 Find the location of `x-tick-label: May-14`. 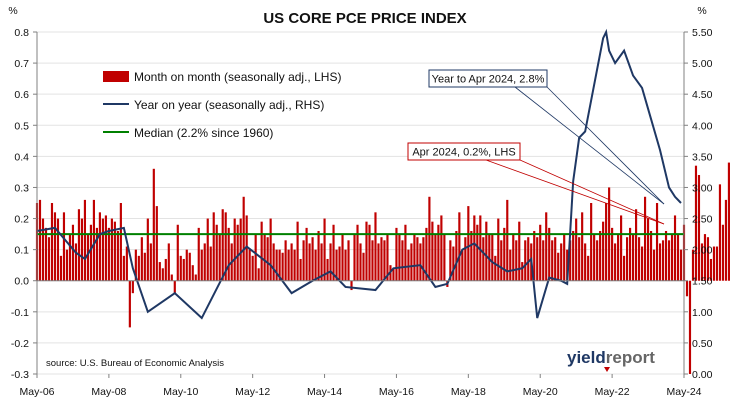

x-tick-label: May-14 is located at coordinates (324, 392).